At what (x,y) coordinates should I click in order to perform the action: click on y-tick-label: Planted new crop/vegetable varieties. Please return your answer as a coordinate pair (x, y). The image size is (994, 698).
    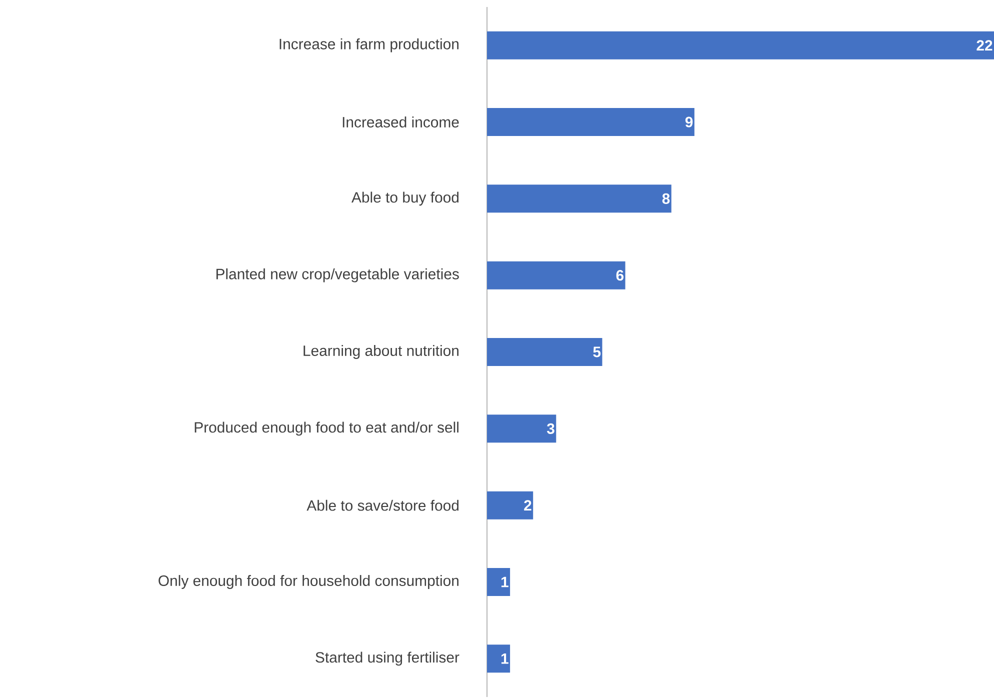
    Looking at the image, I should click on (337, 275).